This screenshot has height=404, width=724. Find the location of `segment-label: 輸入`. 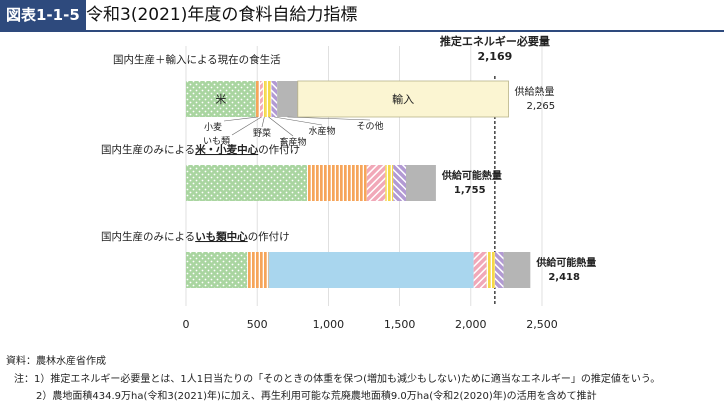

segment-label: 輸入 is located at coordinates (403, 99).